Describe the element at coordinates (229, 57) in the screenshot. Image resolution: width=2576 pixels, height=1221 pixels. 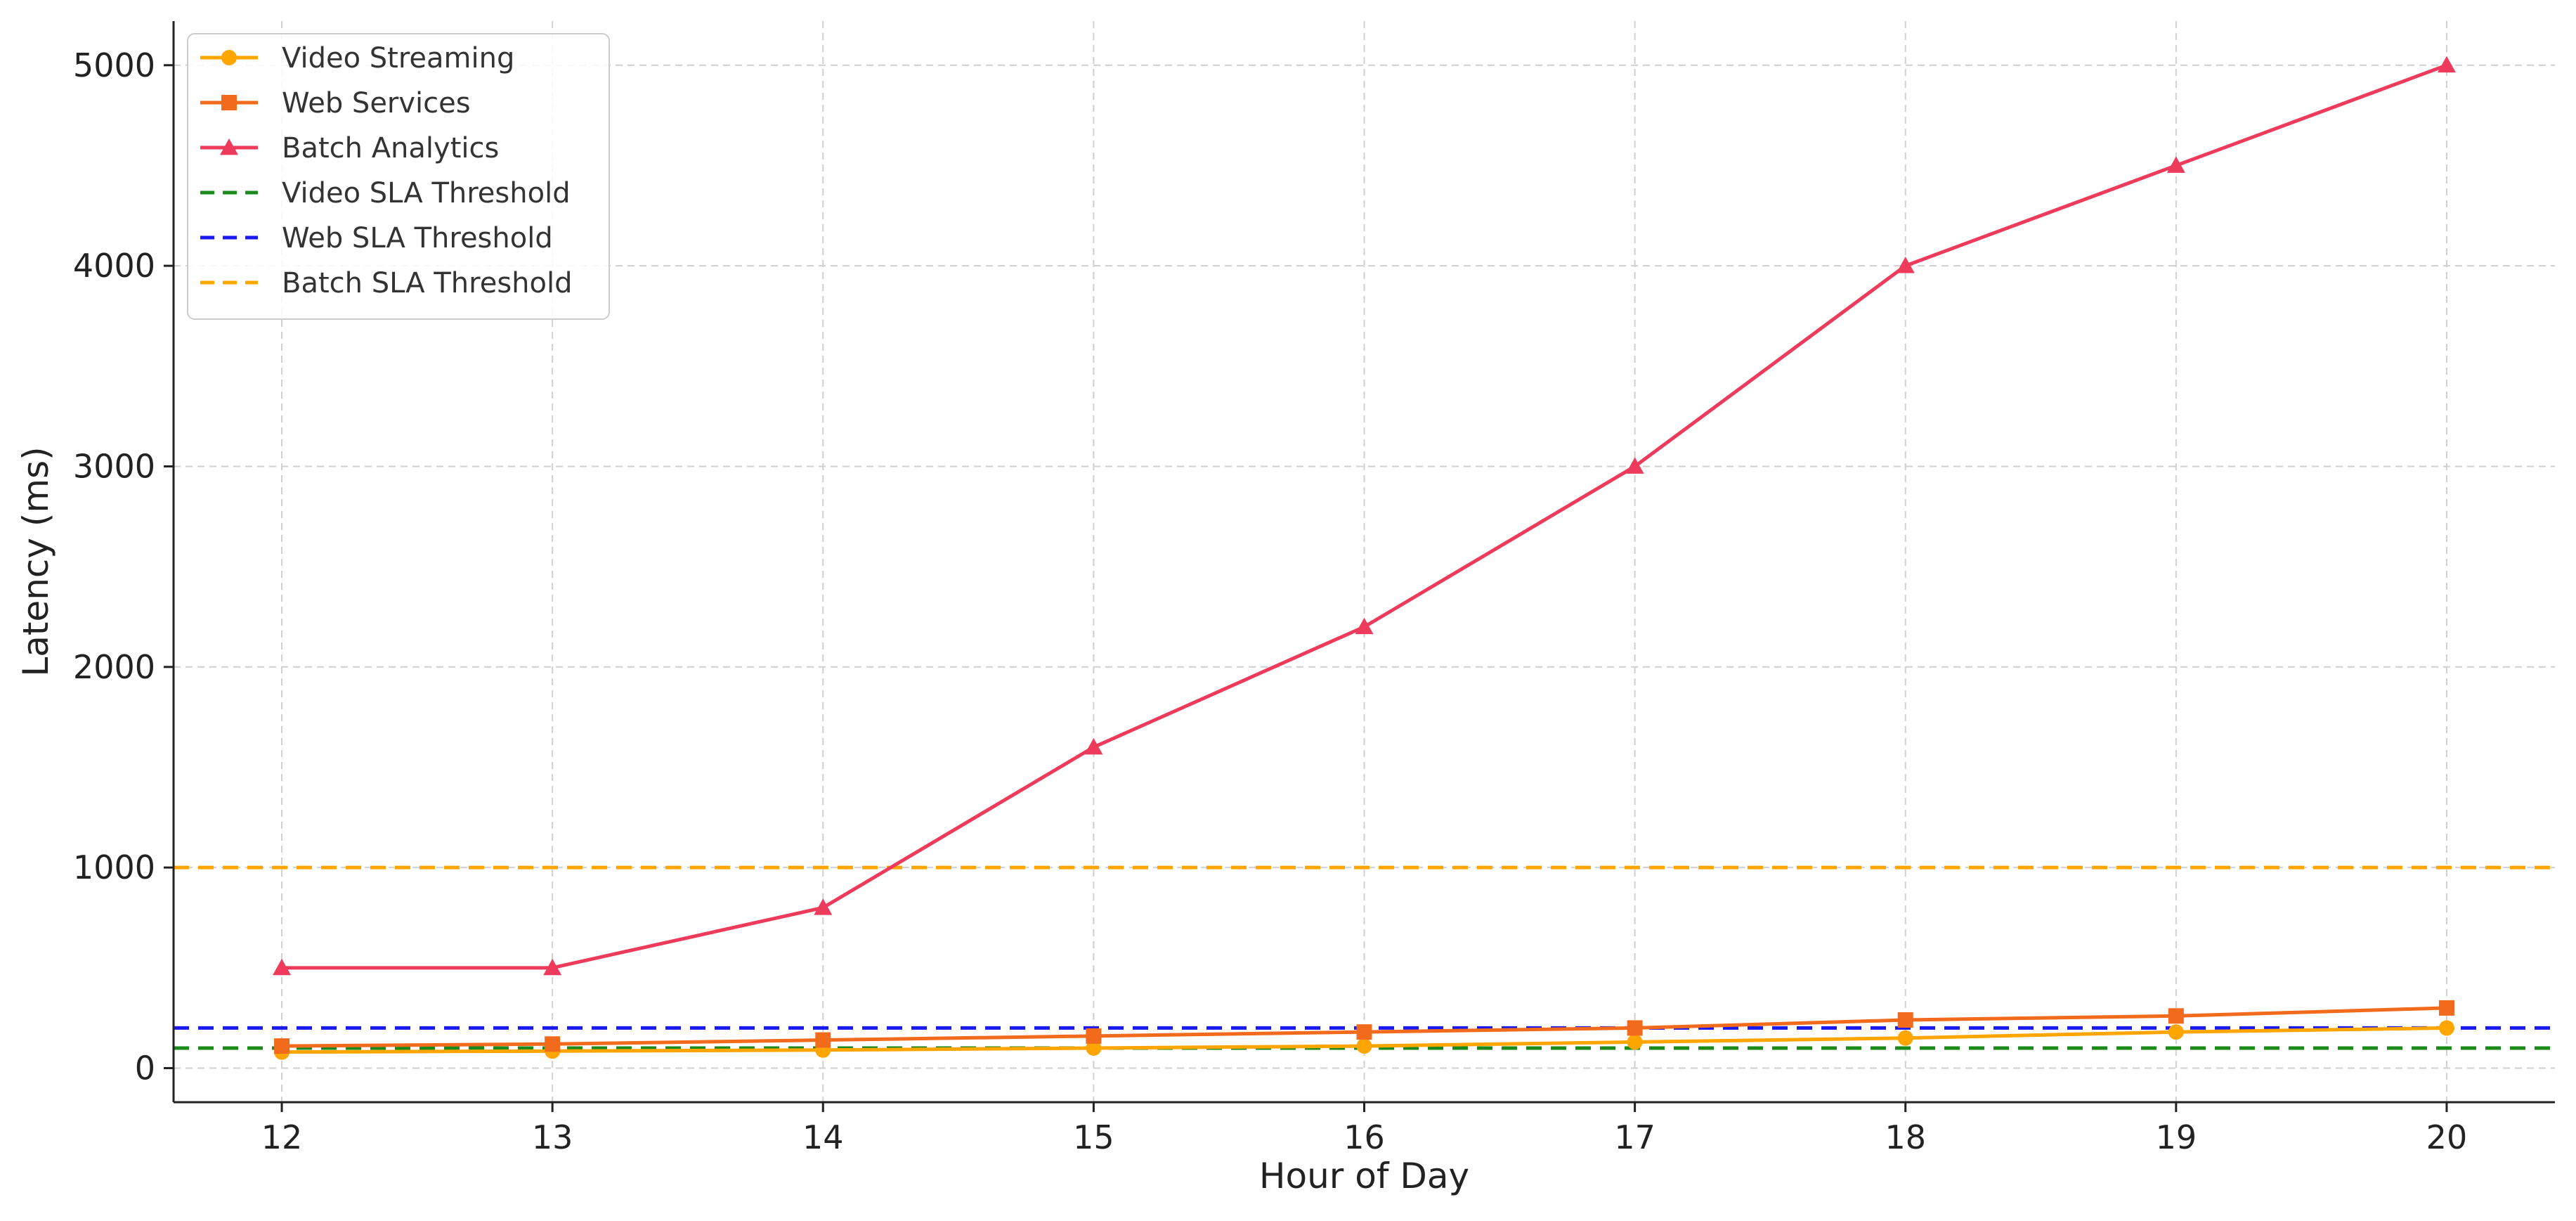
I see `legend-marker-video-streaming` at that location.